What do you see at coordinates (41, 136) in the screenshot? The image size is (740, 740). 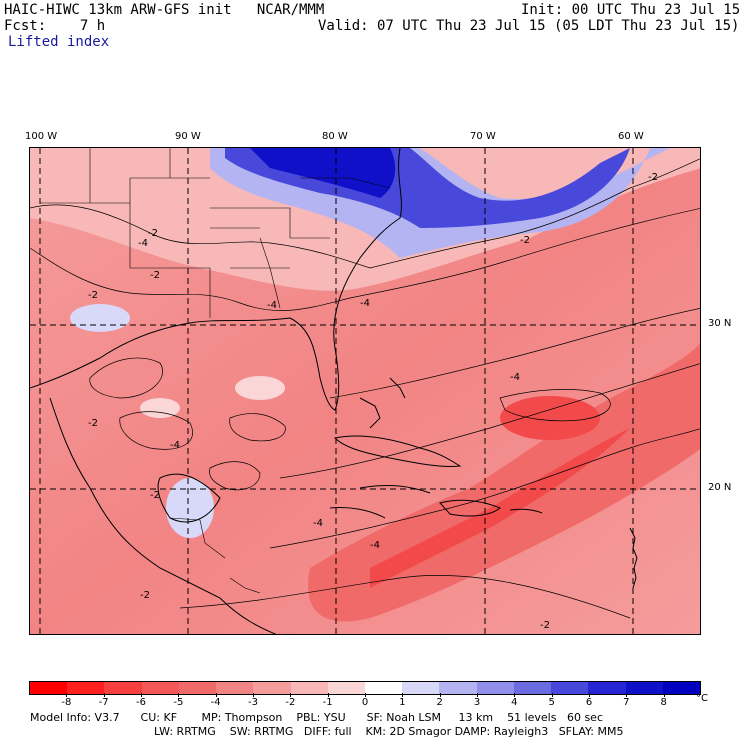 I see `lon-label-100w: 100 W` at bounding box center [41, 136].